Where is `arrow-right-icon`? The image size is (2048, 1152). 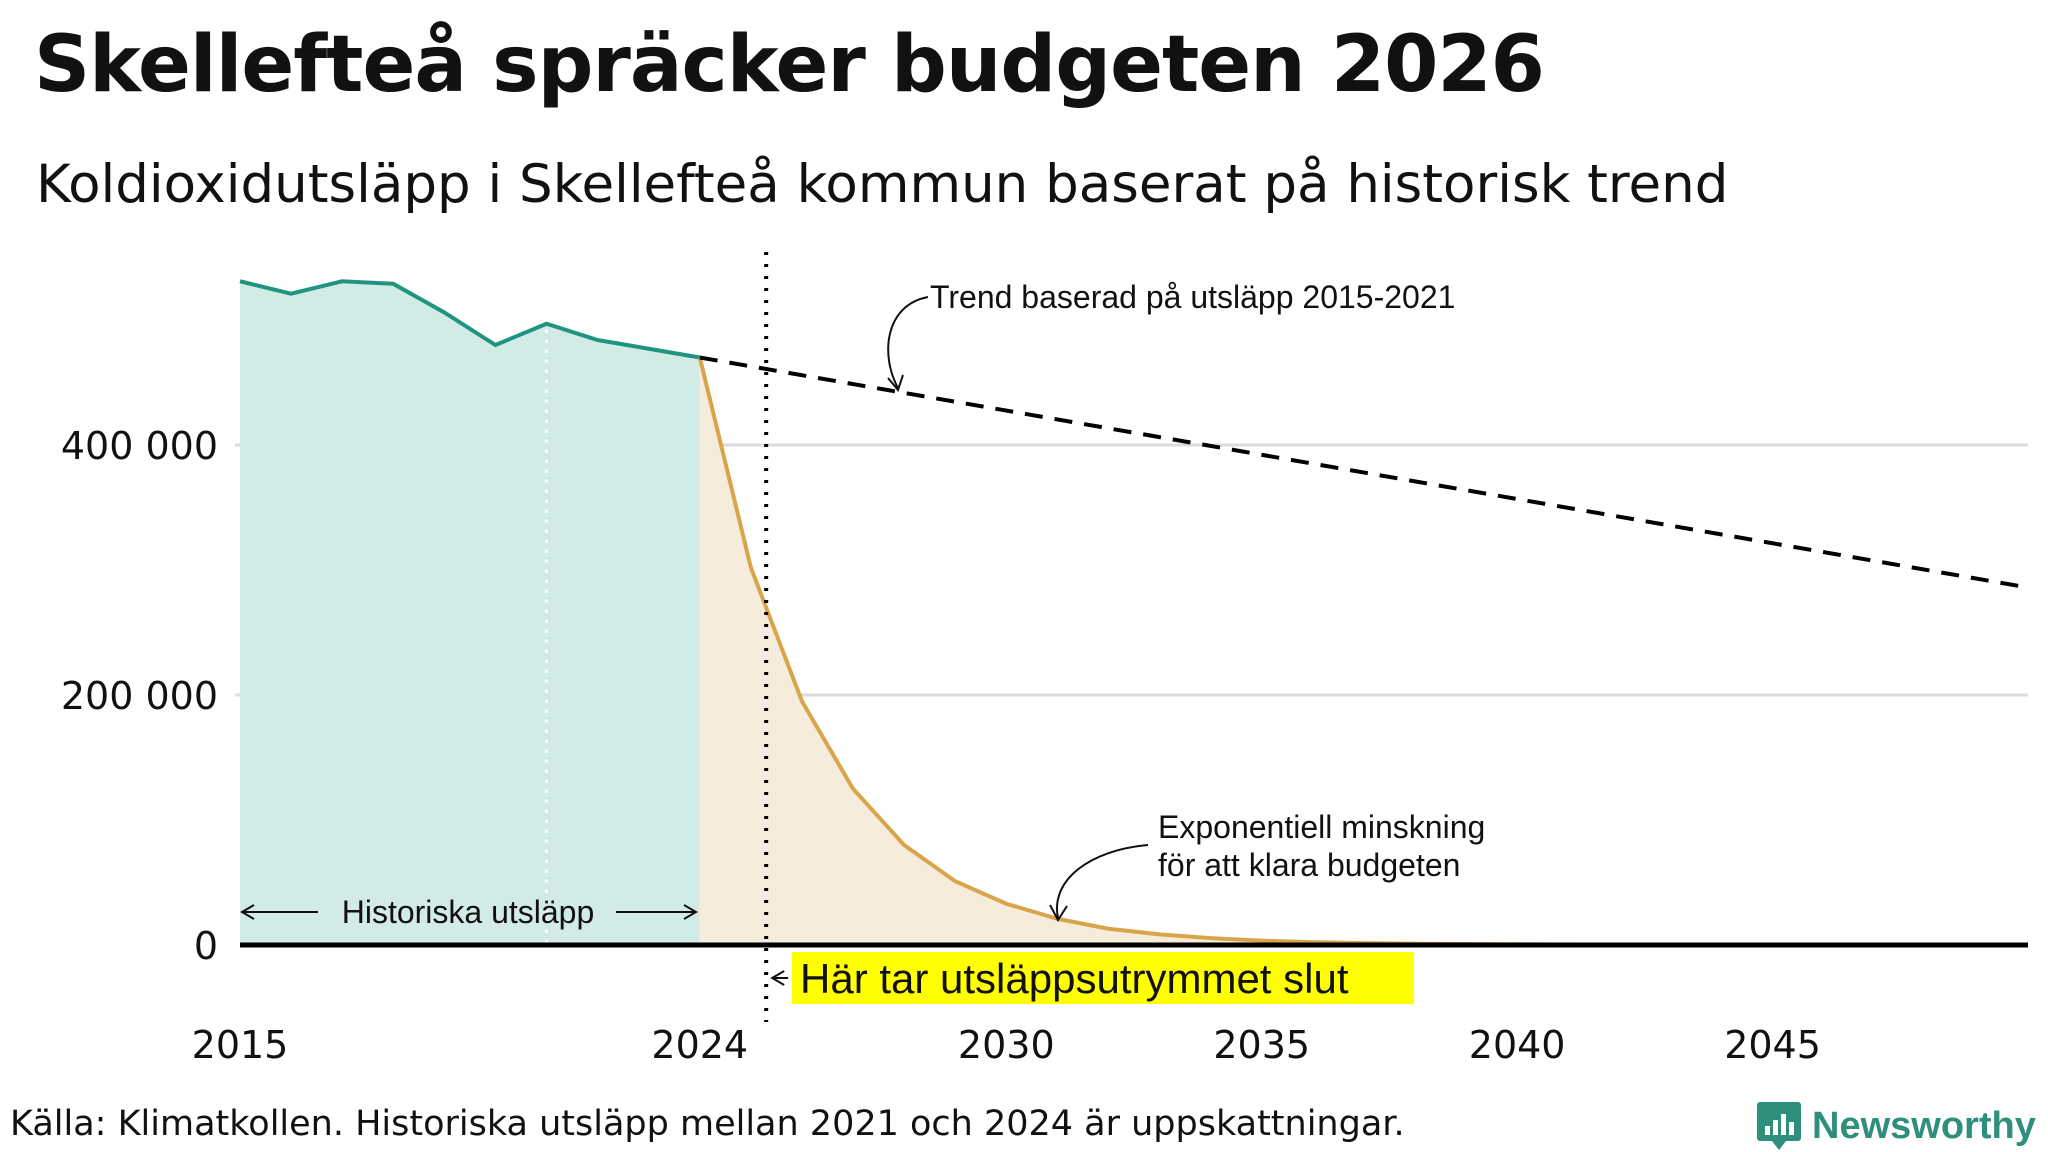 arrow-right-icon is located at coordinates (690, 912).